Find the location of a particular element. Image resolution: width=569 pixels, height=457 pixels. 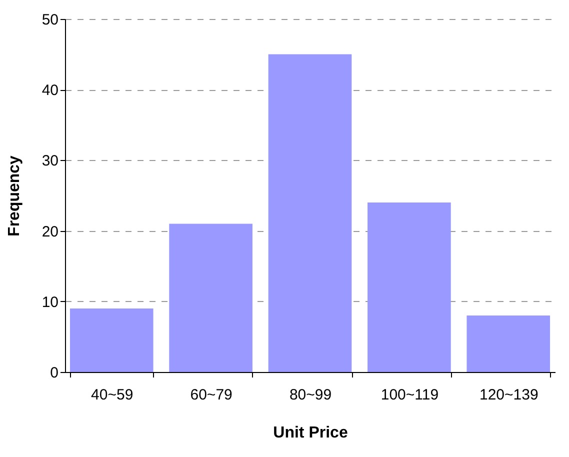

y-tick-label: 30 is located at coordinates (50, 161).